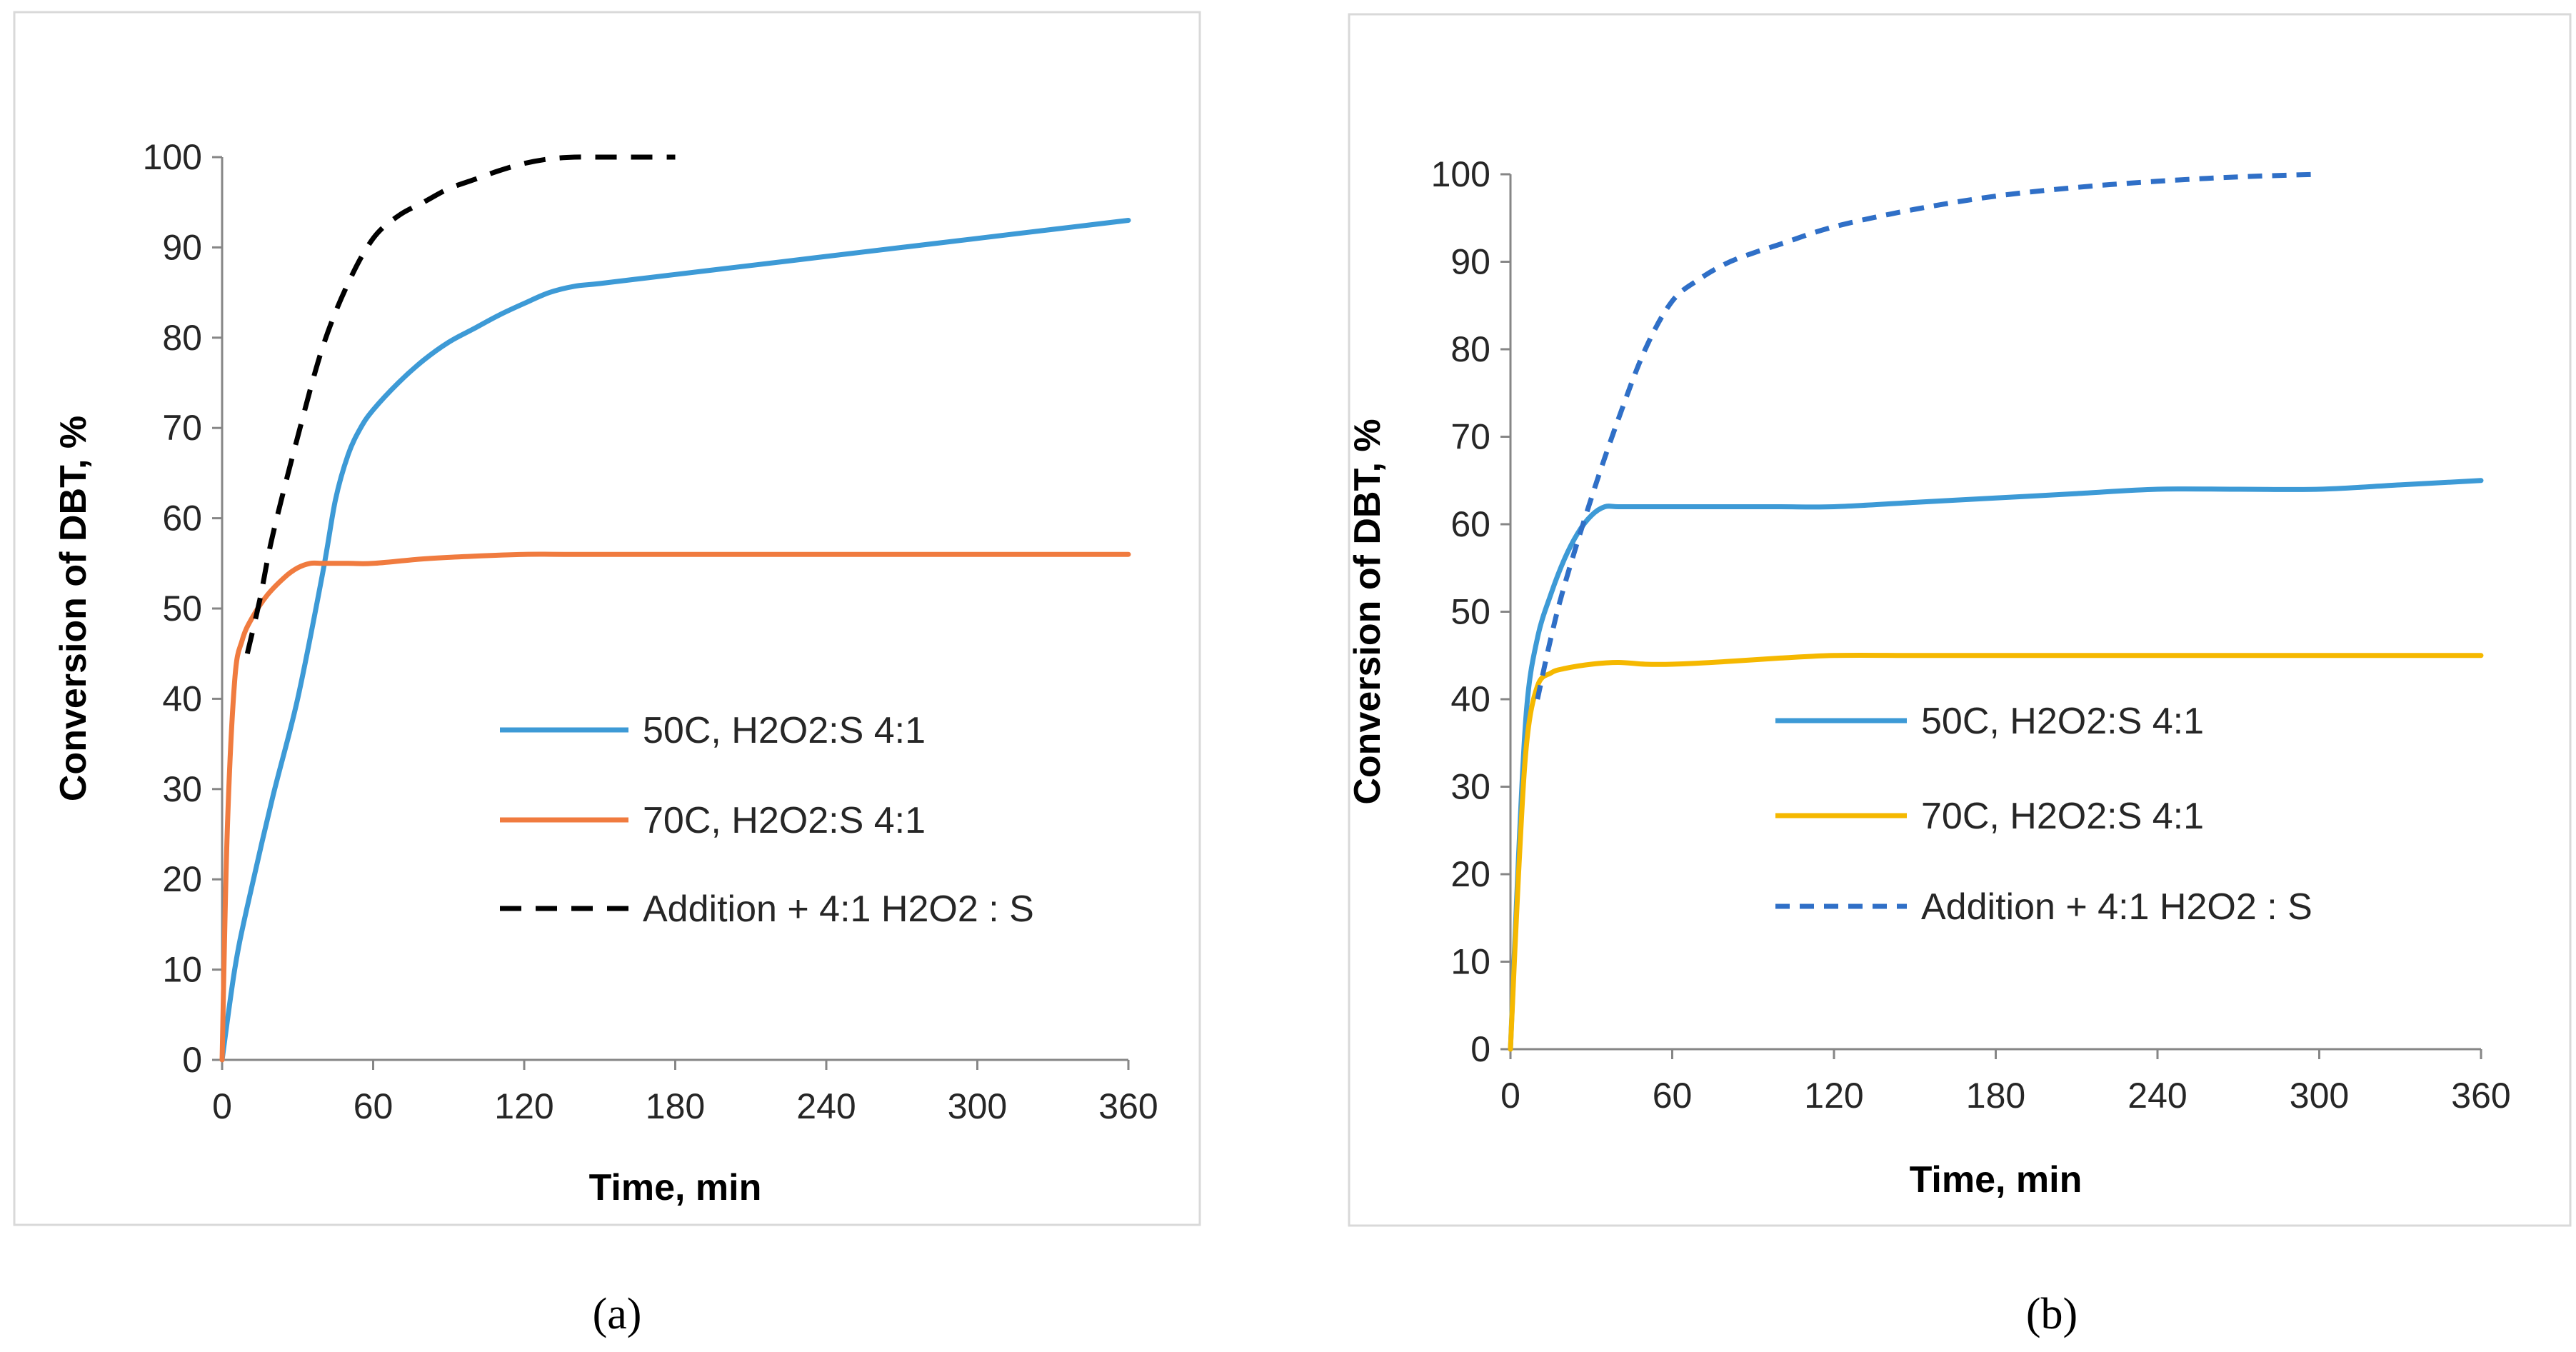 This screenshot has height=1352, width=2576. I want to click on panel-b-x-tick-label: 60, so click(1673, 1096).